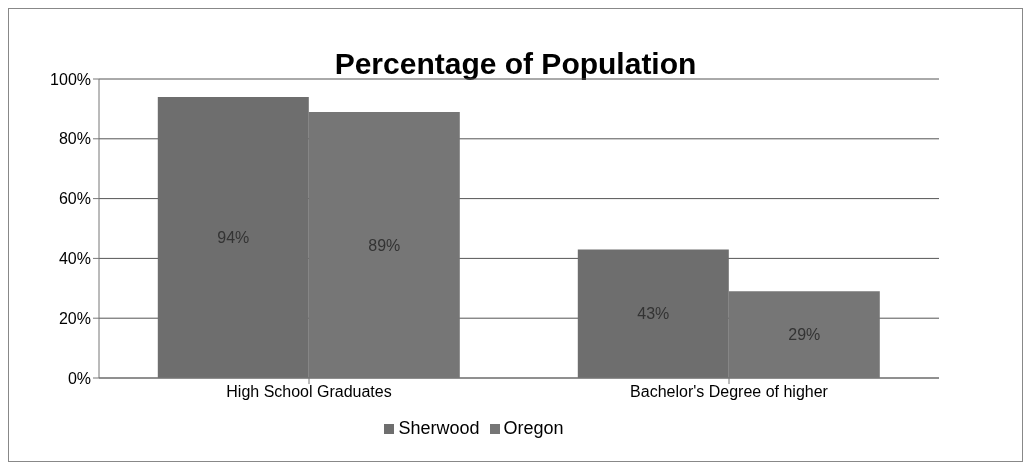 The width and height of the screenshot is (1029, 465). What do you see at coordinates (804, 335) in the screenshot?
I see `data-label: 29%` at bounding box center [804, 335].